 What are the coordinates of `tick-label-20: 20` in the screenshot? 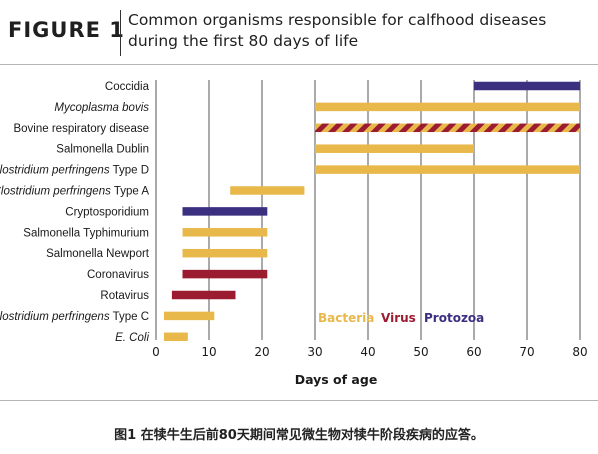 It's located at (261, 352).